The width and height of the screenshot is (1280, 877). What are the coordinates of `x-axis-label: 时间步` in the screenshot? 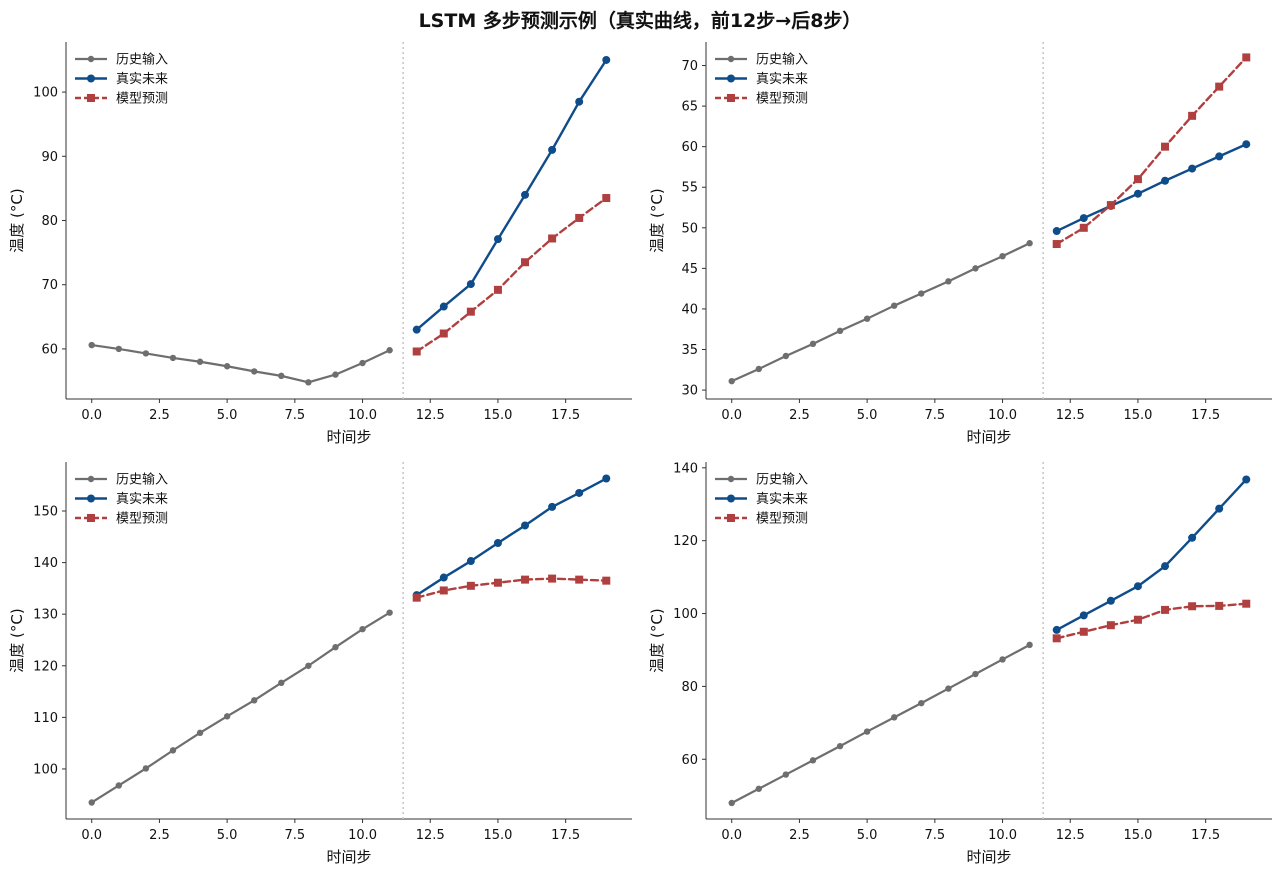 It's located at (348, 857).